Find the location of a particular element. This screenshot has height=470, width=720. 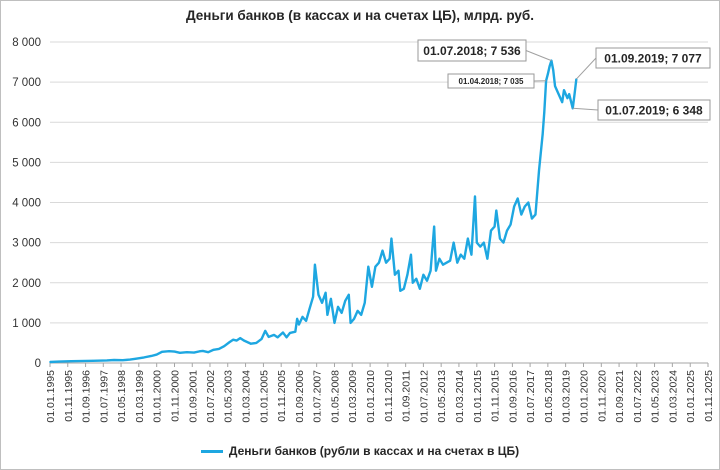

x-tick-label: 01.05.2023 is located at coordinates (656, 396).